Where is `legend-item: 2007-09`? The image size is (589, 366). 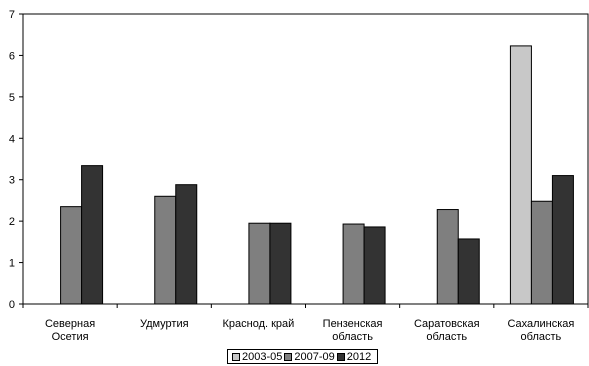
legend-item: 2007-09 is located at coordinates (309, 356).